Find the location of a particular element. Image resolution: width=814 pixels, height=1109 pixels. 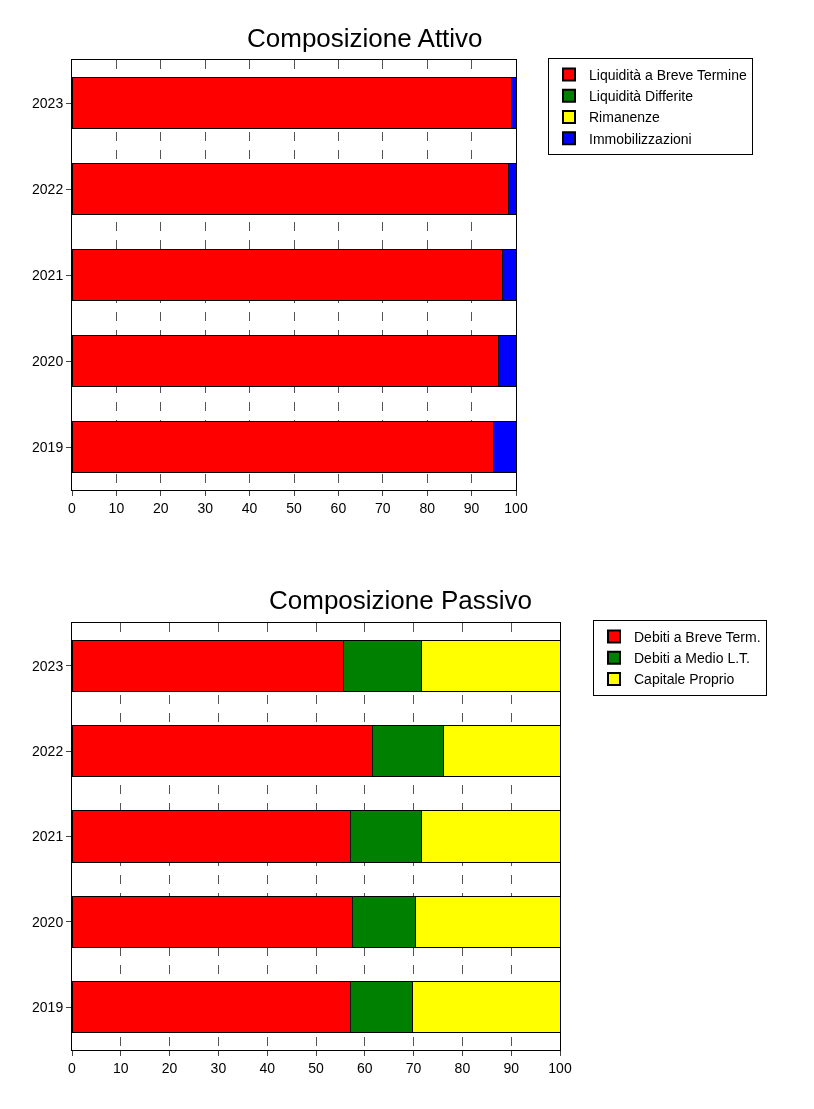

legend-label: Capitale Proprio is located at coordinates (684, 679).